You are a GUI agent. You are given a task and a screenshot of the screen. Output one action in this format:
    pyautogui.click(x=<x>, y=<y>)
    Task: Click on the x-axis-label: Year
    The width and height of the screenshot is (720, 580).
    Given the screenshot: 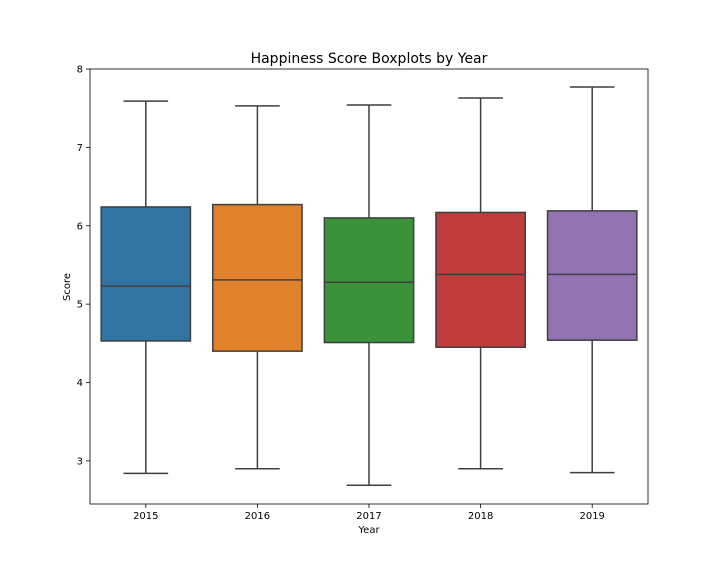 What is the action you would take?
    pyautogui.click(x=368, y=530)
    